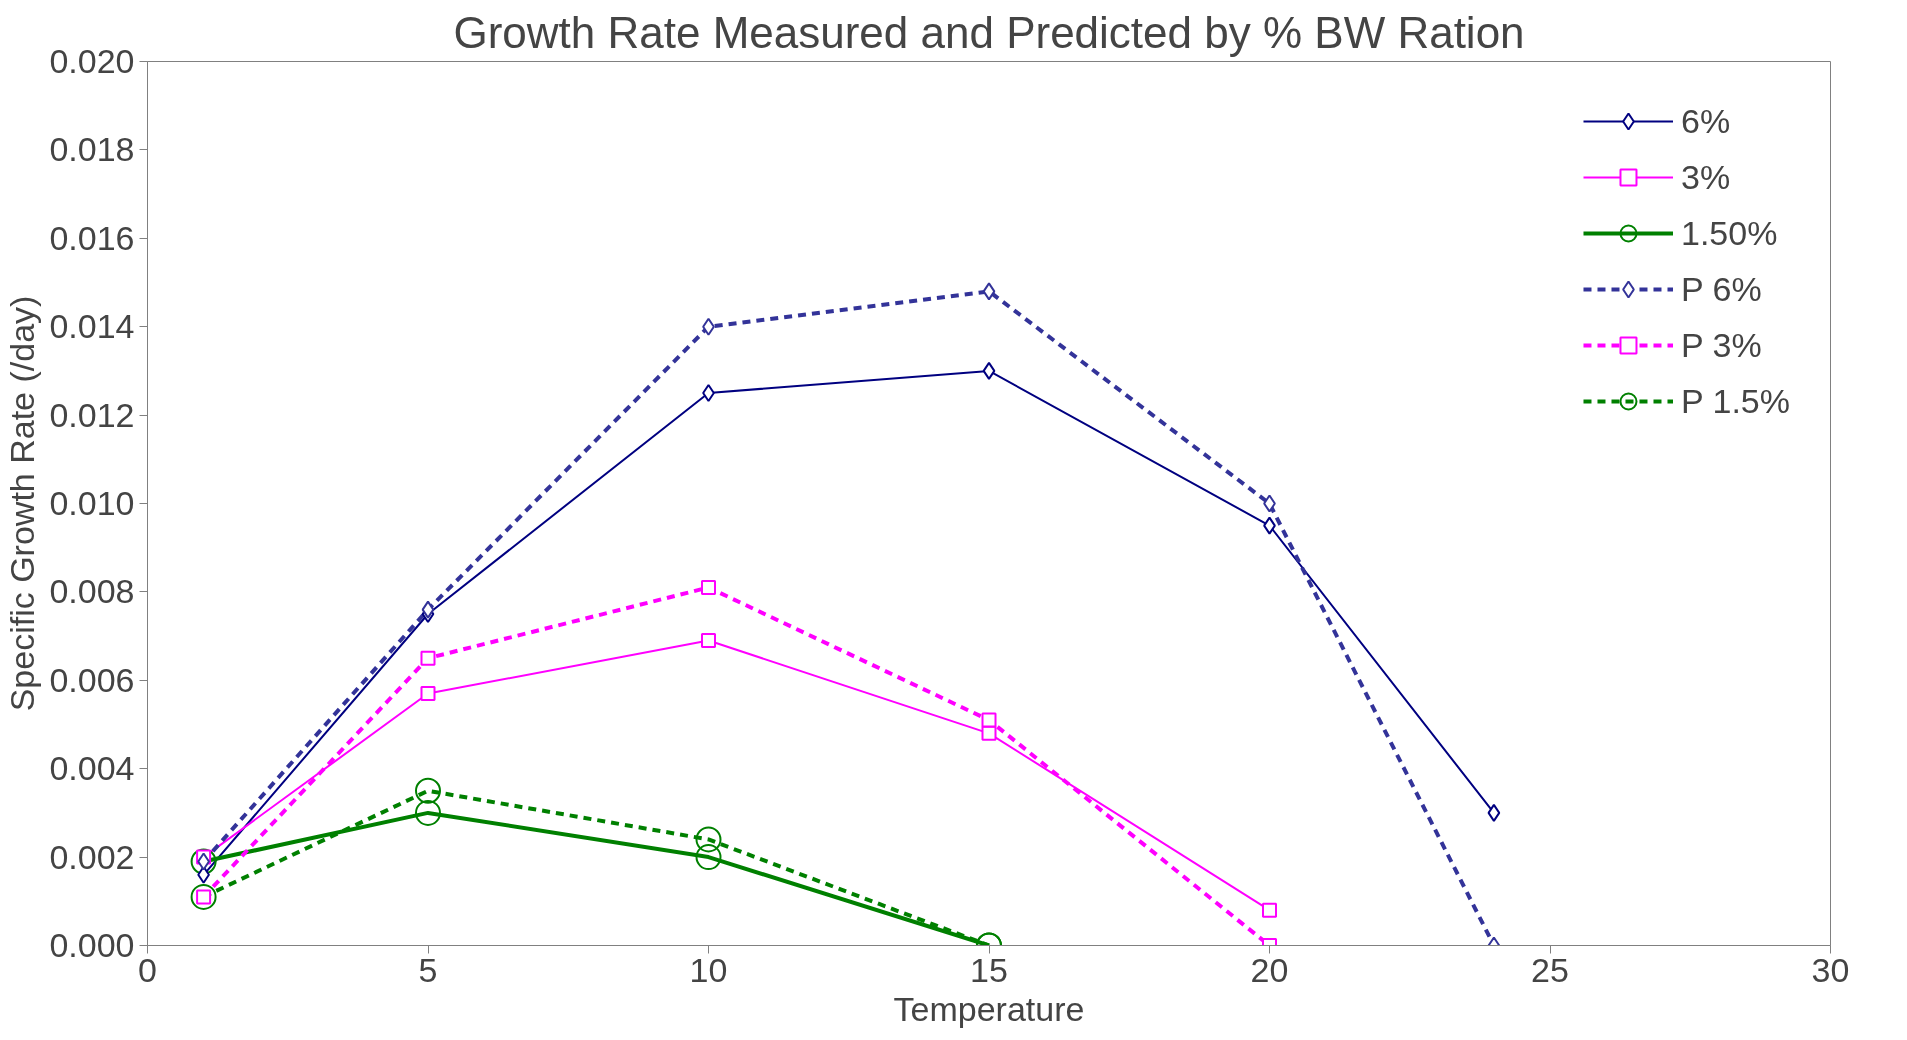 The width and height of the screenshot is (1907, 1040). What do you see at coordinates (708, 969) in the screenshot?
I see `x-tick-label: 10` at bounding box center [708, 969].